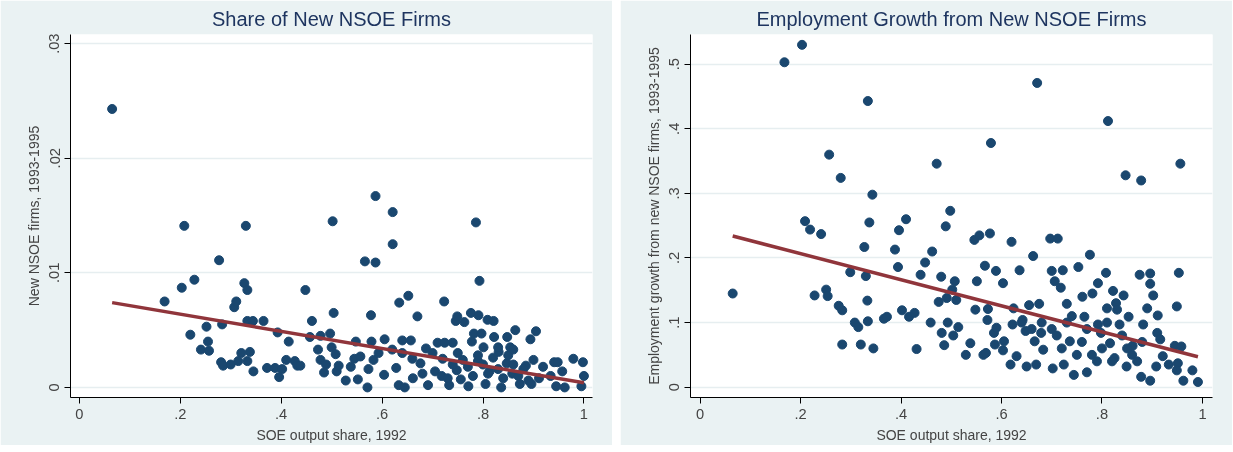 This screenshot has width=1233, height=452. What do you see at coordinates (54, 273) in the screenshot?
I see `y-tick-label: .01` at bounding box center [54, 273].